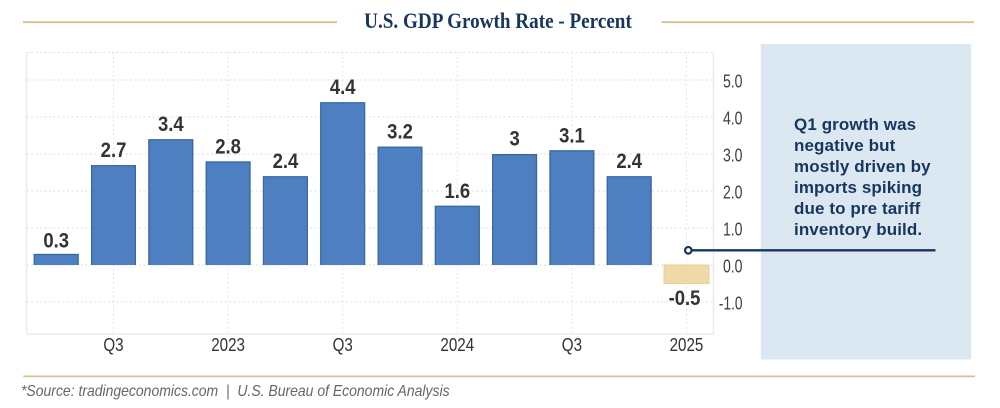 The height and width of the screenshot is (408, 1000). Describe the element at coordinates (685, 298) in the screenshot. I see `svg-text: -0.5` at that location.